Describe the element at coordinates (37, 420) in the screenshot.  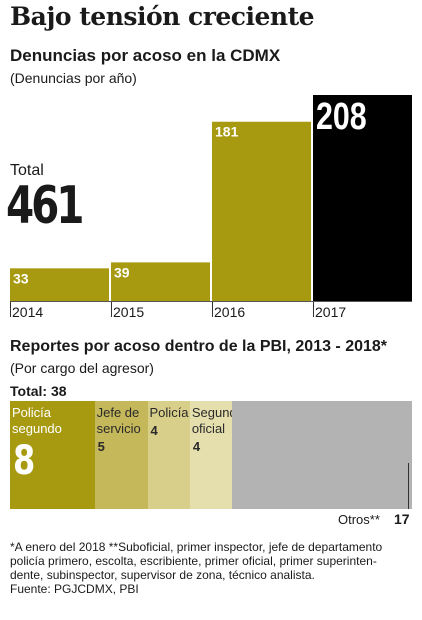
I see `segment-label-0: Policía segundo` at that location.